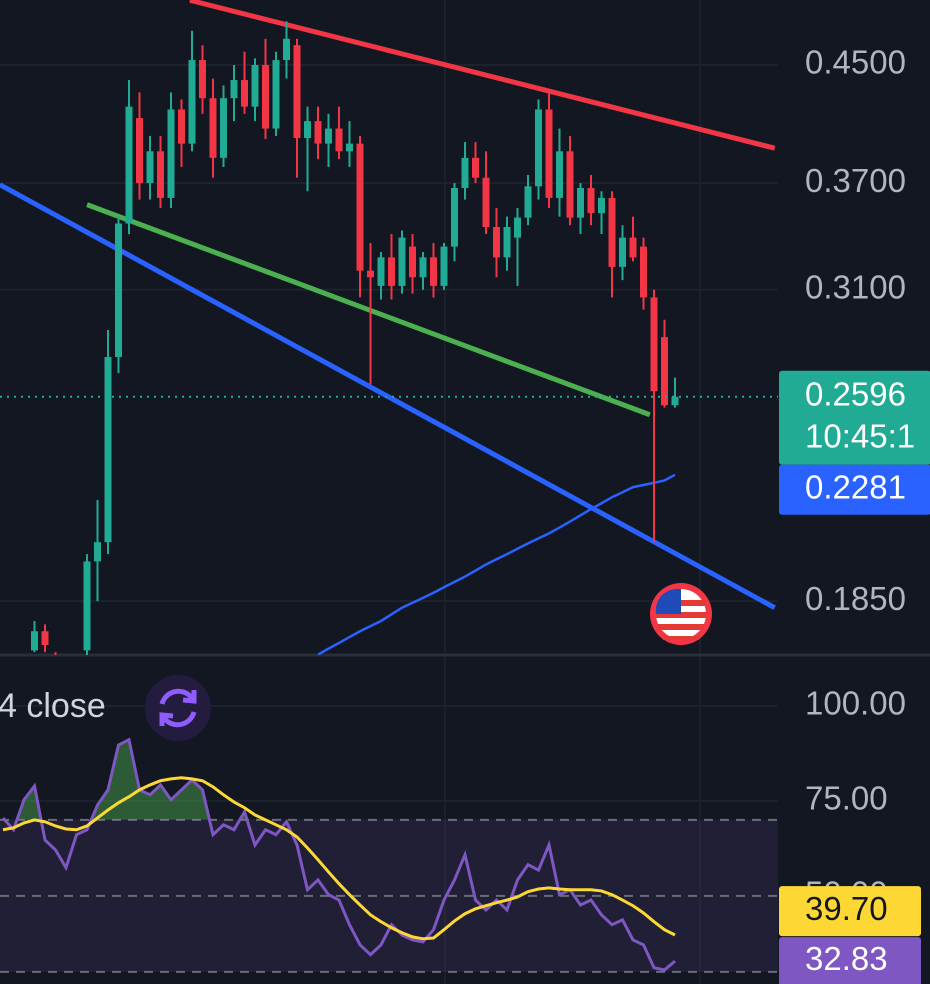  Describe the element at coordinates (846, 958) in the screenshot. I see `rsi-value-label: 32.83` at that location.